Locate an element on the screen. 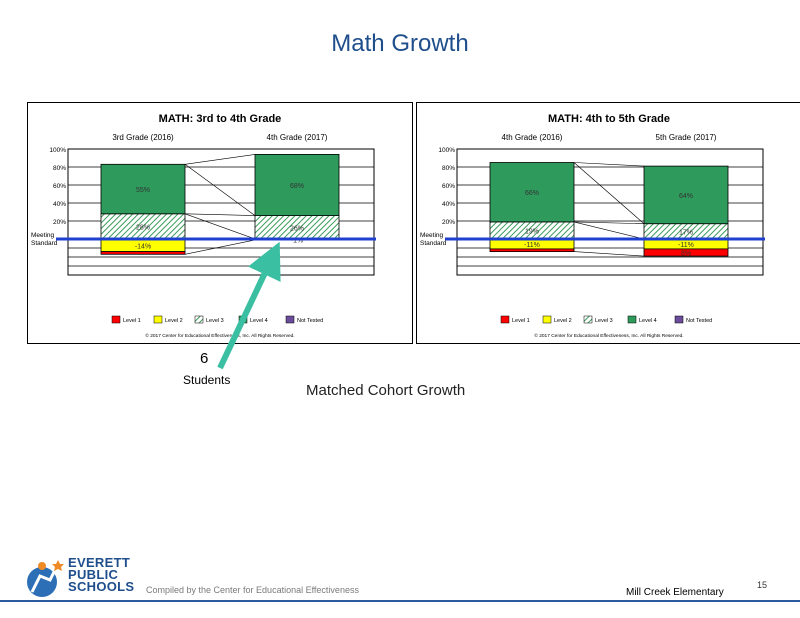 This screenshot has width=800, height=618. data-label: 64% is located at coordinates (686, 196).